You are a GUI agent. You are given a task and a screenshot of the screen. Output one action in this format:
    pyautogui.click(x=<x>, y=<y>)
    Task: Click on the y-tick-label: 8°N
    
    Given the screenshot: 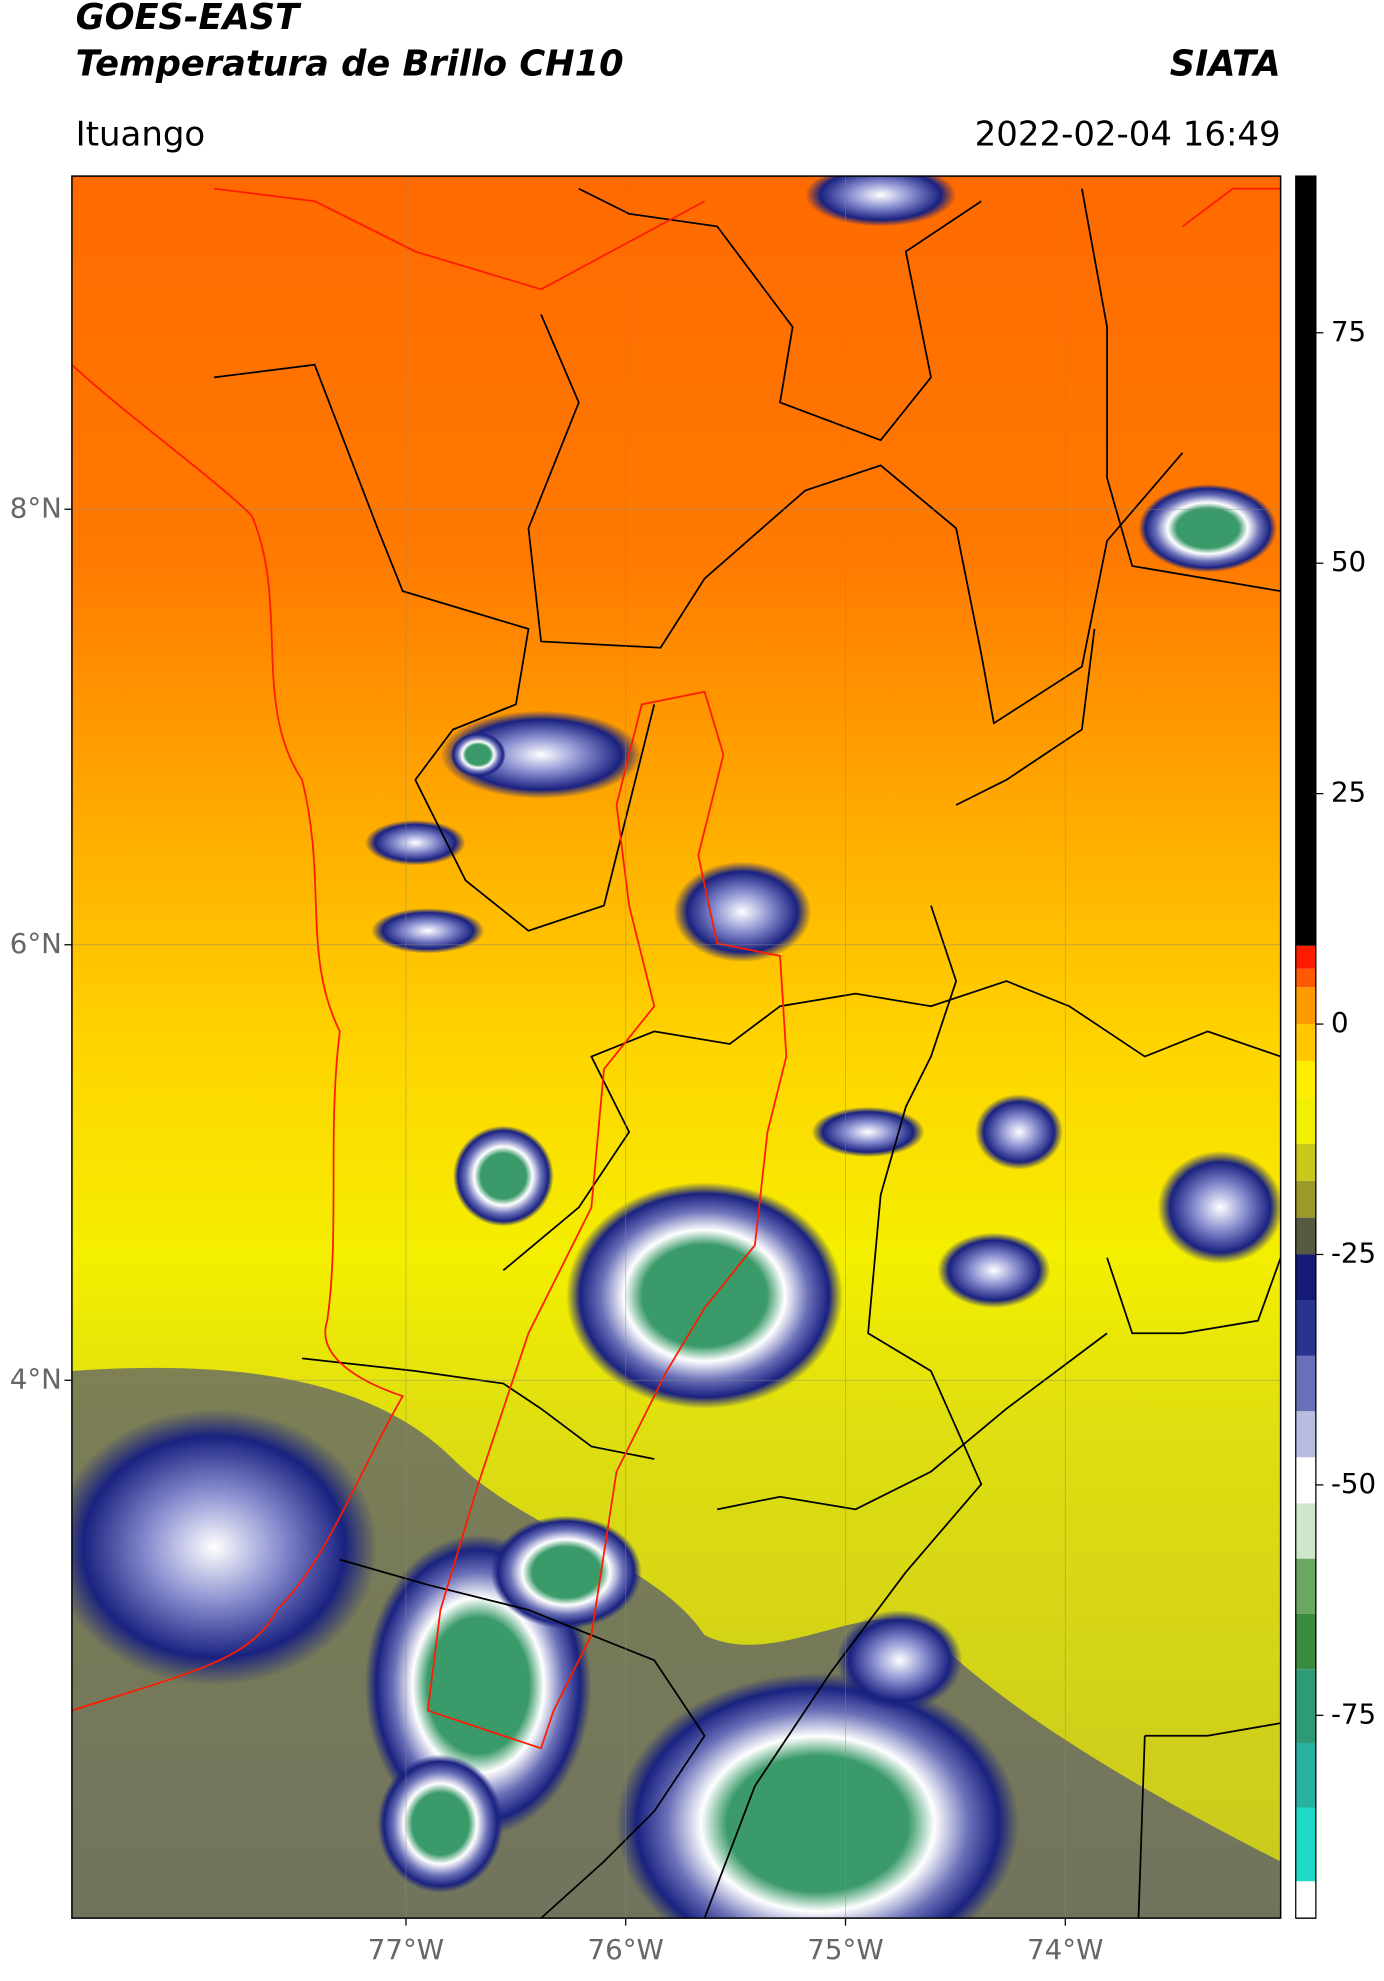 What is the action you would take?
    pyautogui.click(x=36, y=507)
    